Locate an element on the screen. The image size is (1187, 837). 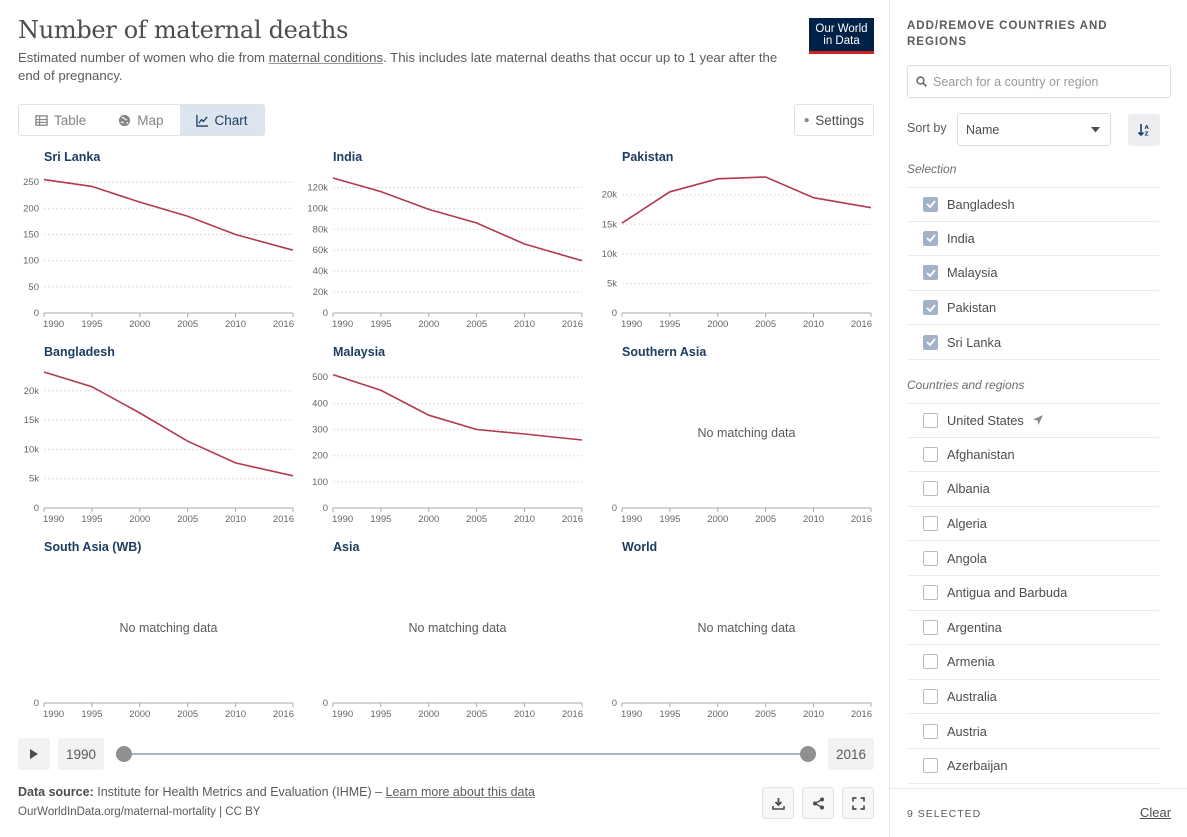
y-tick-label: 80k is located at coordinates (321, 229).